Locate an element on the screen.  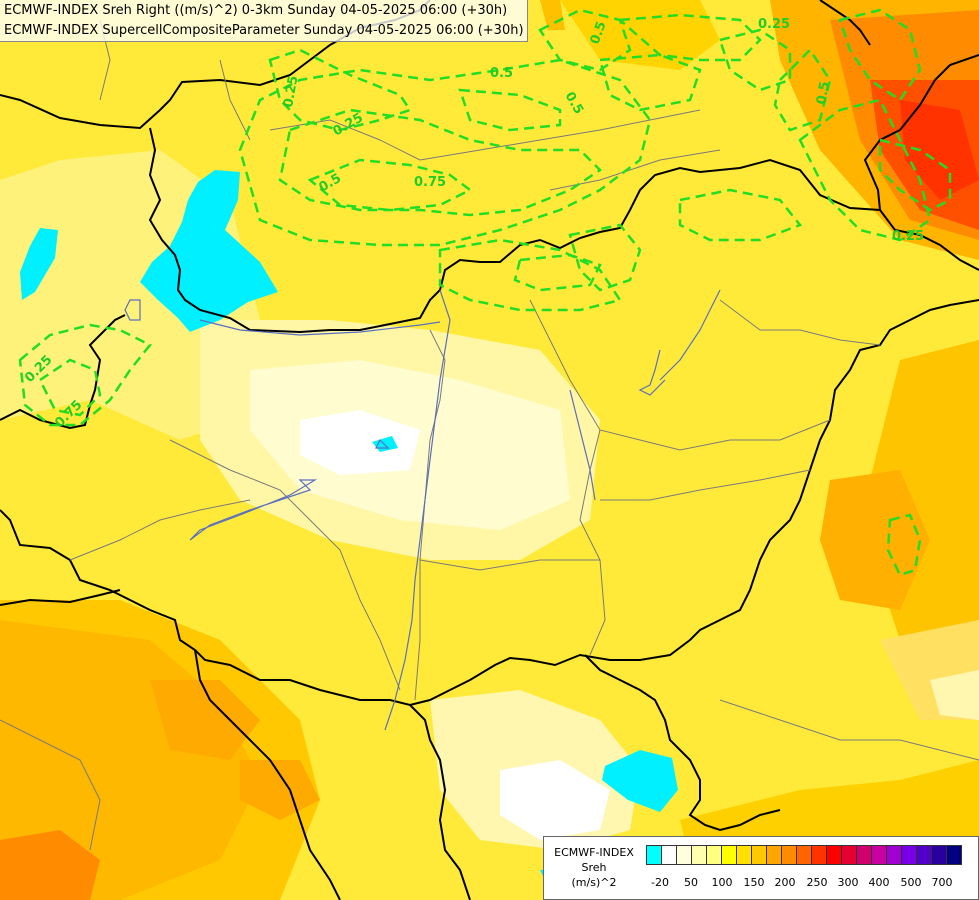
legend-tick-label: 400 is located at coordinates (879, 882).